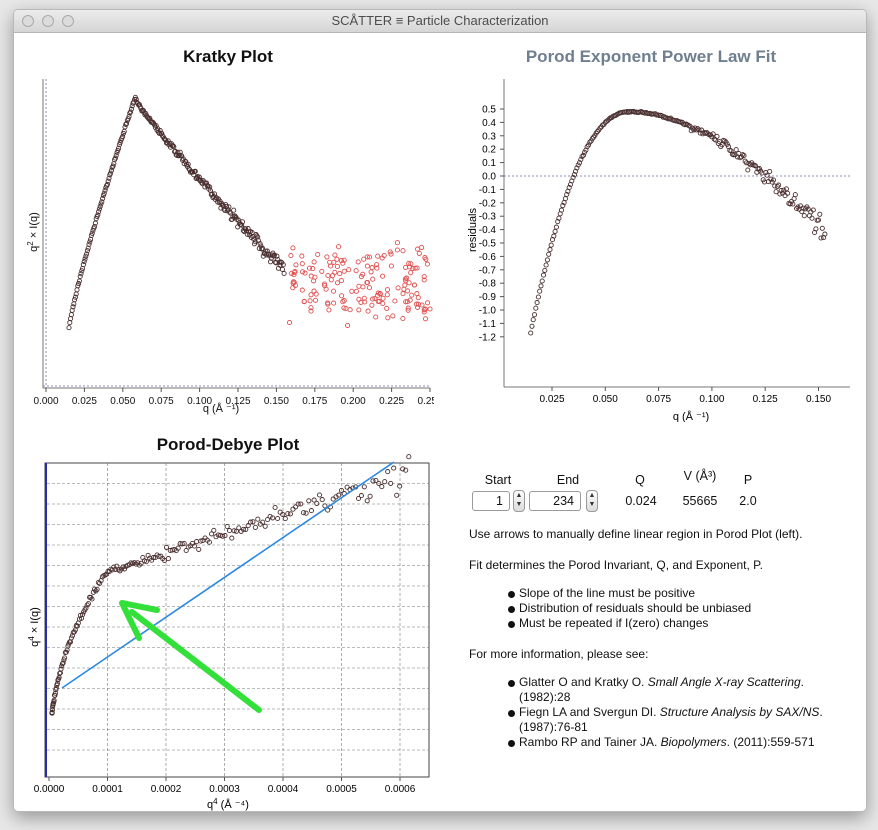  What do you see at coordinates (49, 789) in the screenshot?
I see `porod-debye-x-tick-label: 0.0000` at bounding box center [49, 789].